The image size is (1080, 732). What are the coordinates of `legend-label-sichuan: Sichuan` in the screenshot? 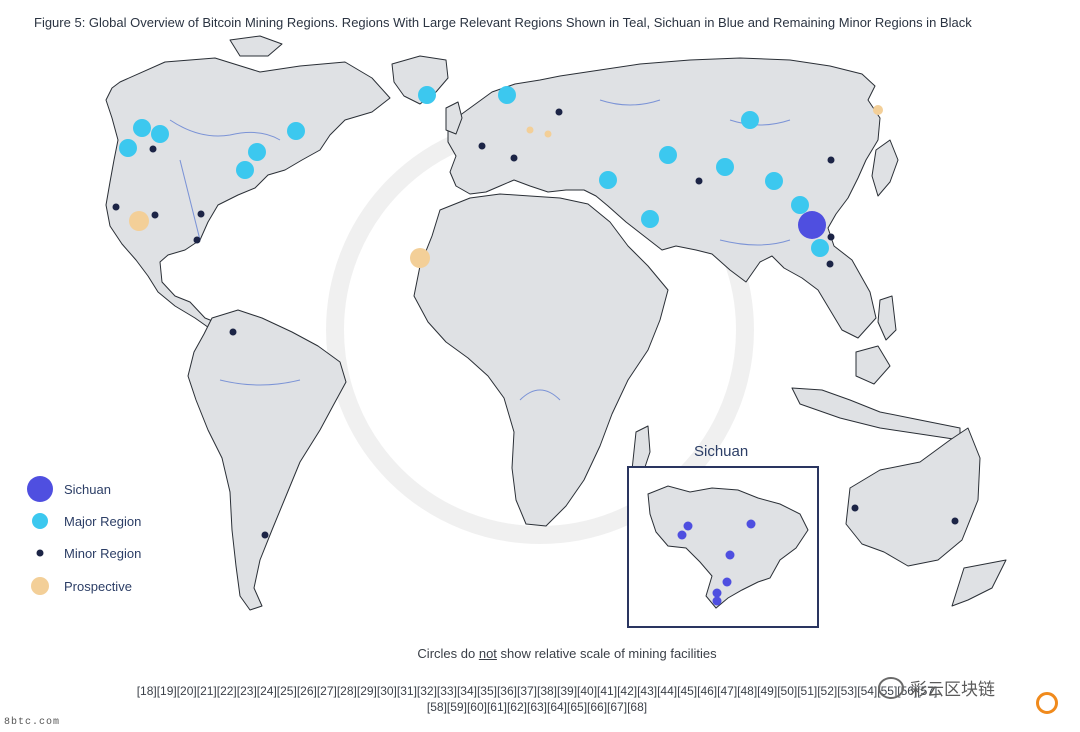 It's located at (87, 489).